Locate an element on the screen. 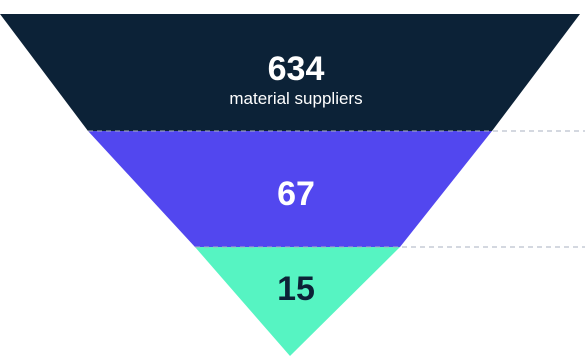  stage-1-value: 634 is located at coordinates (296, 69).